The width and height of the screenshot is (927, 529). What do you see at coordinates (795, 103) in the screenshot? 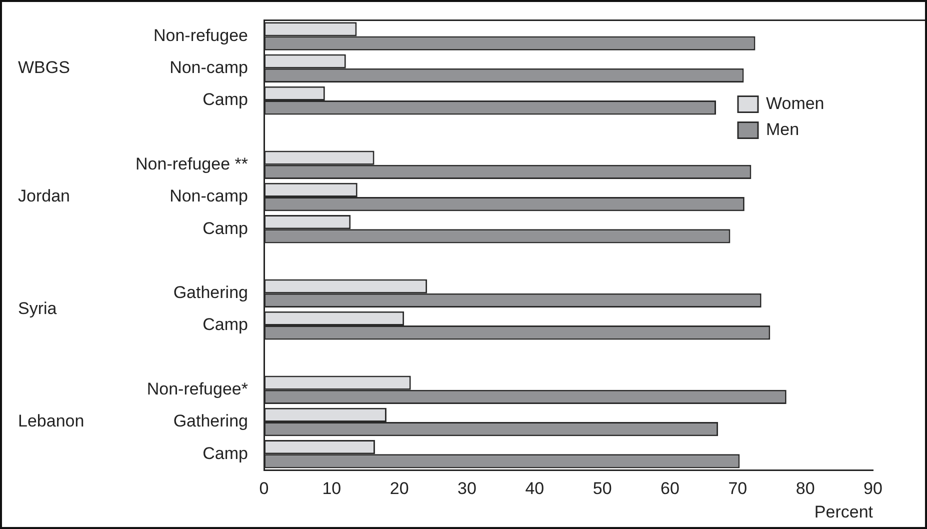
I see `legend-label: Women` at bounding box center [795, 103].